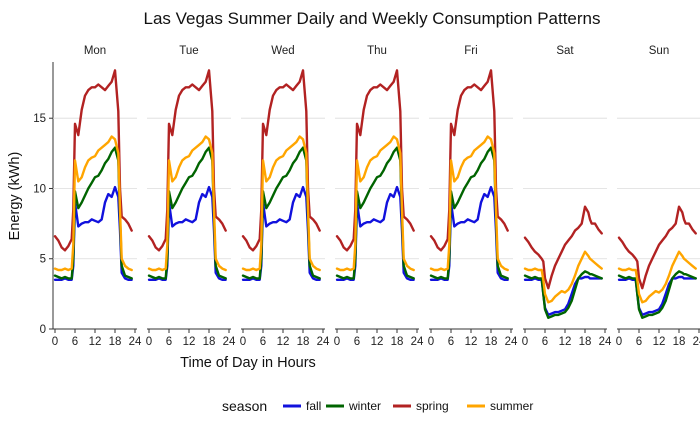 Image resolution: width=700 pixels, height=432 pixels. I want to click on facet-panel-mon: Mon 0 6 12 18 24, so click(97, 196).